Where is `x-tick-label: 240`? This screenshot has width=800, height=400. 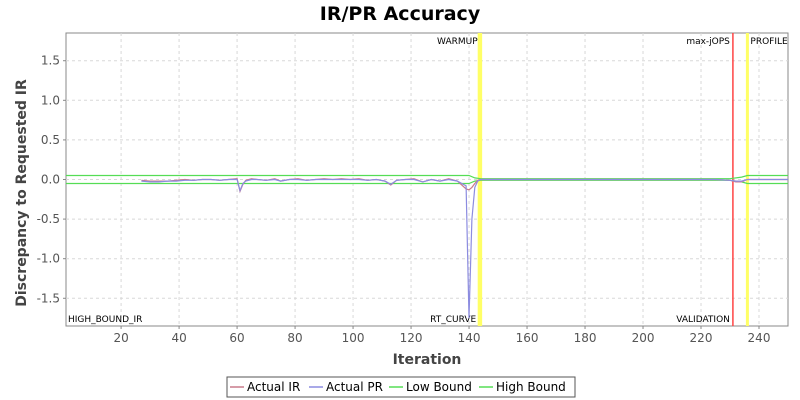
x-tick-label: 240 is located at coordinates (759, 338).